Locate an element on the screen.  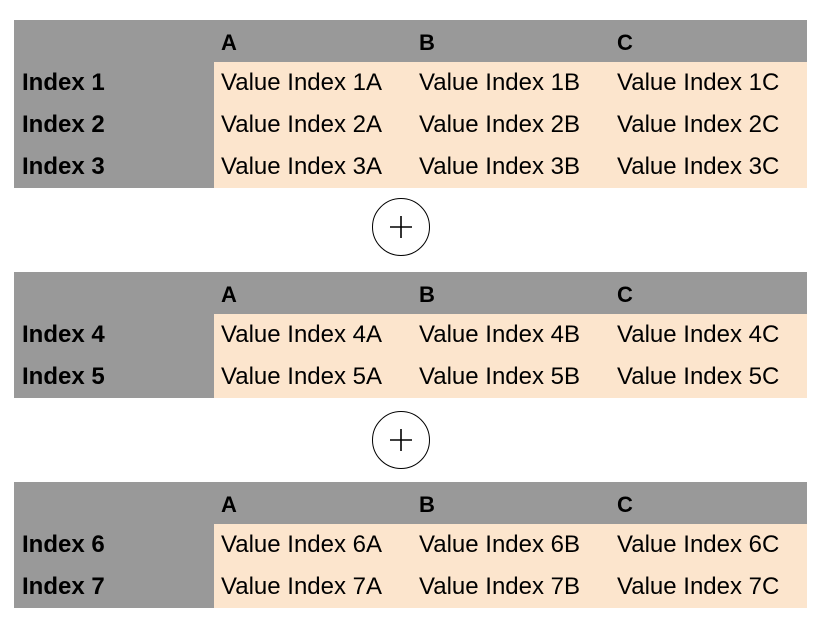
value-cell: Value Index 1B is located at coordinates (511, 83).